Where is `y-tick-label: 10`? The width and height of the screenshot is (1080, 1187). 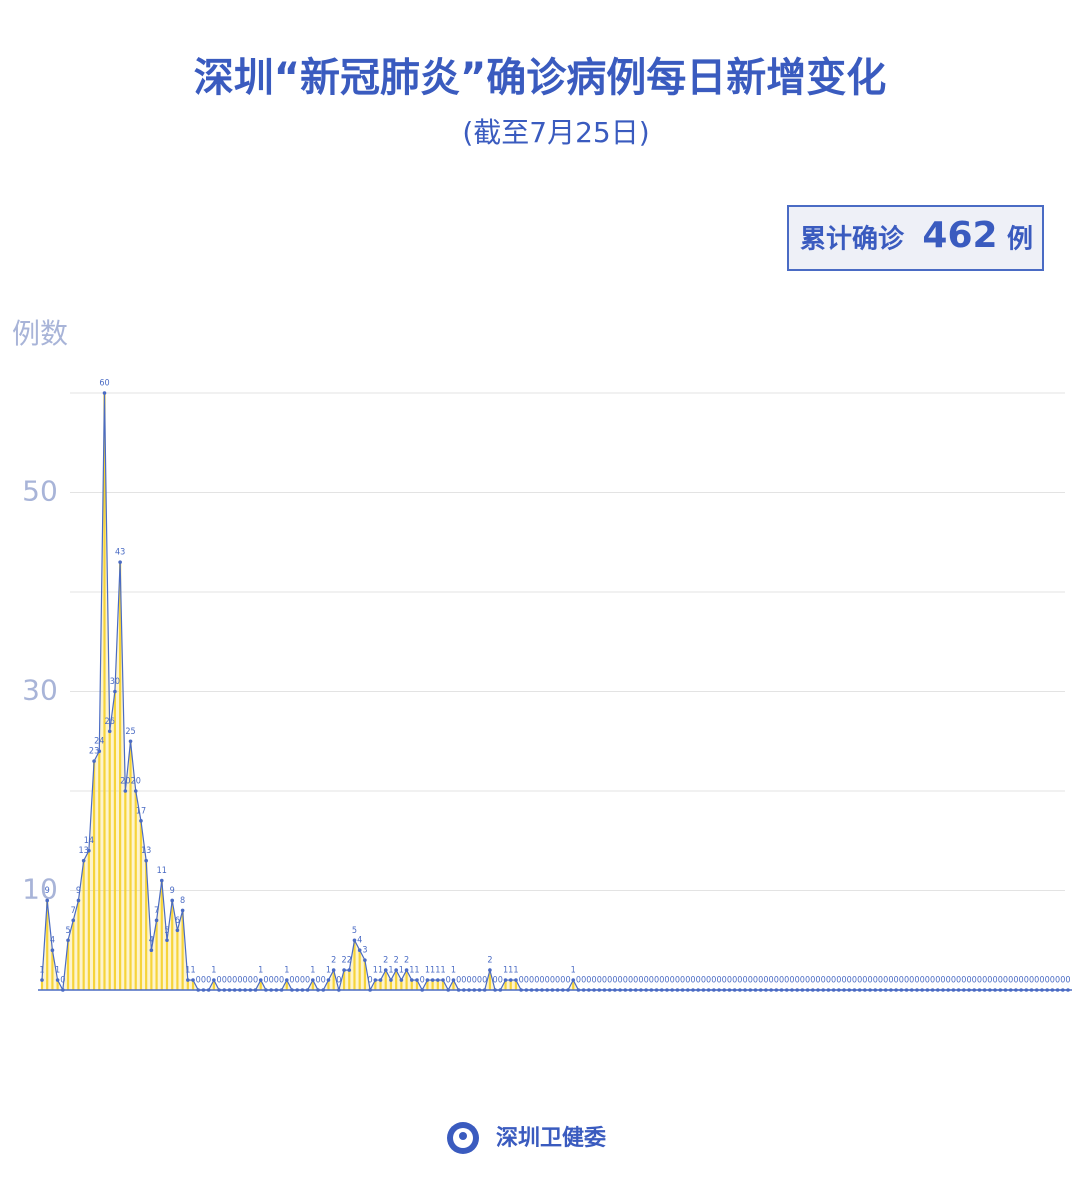 y-tick-label: 10 is located at coordinates (40, 889).